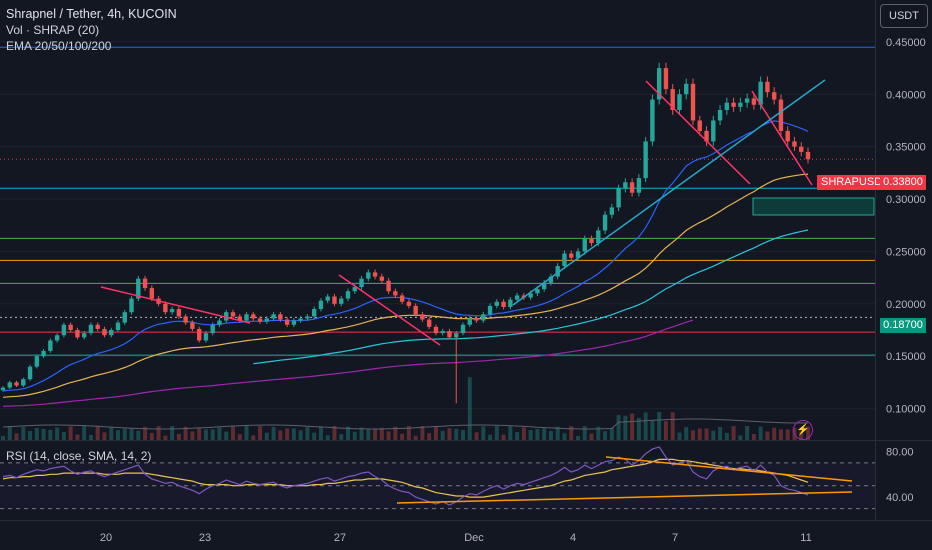  I want to click on trendline-up, so click(669, 192).